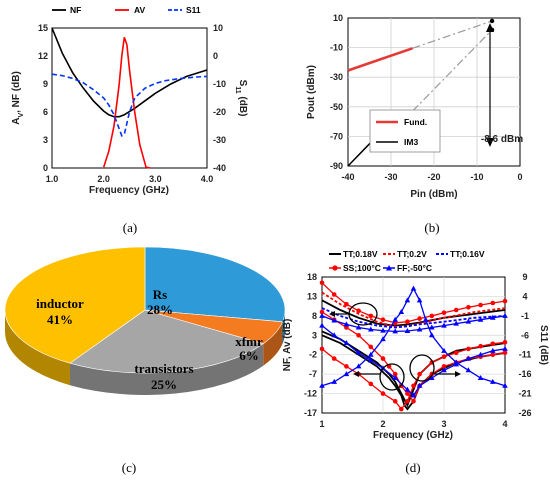  I want to click on pie-side-xfmr, so click(273, 343).